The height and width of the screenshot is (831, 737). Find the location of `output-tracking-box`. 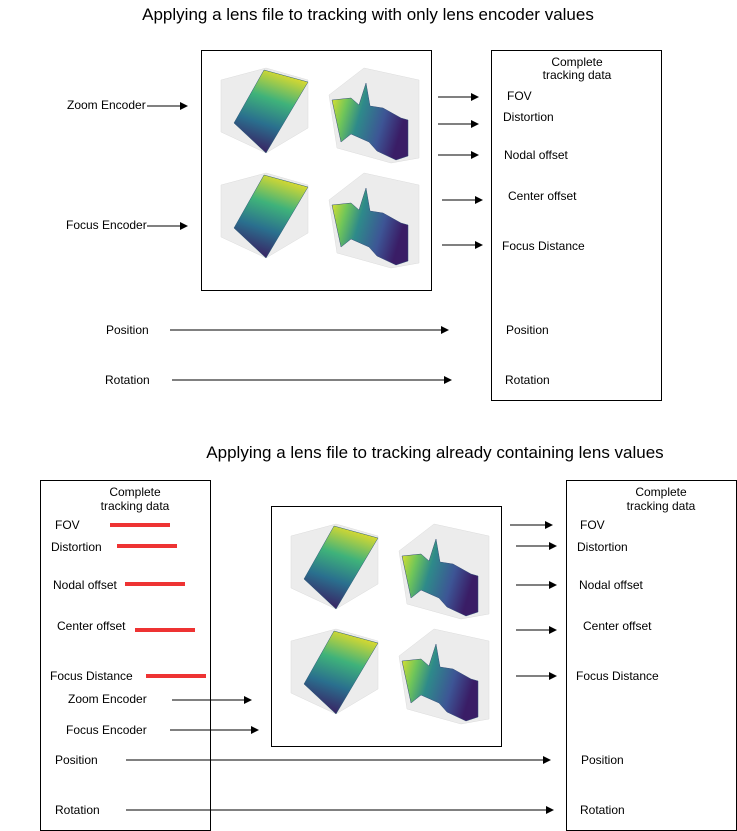

output-tracking-box is located at coordinates (576, 225).